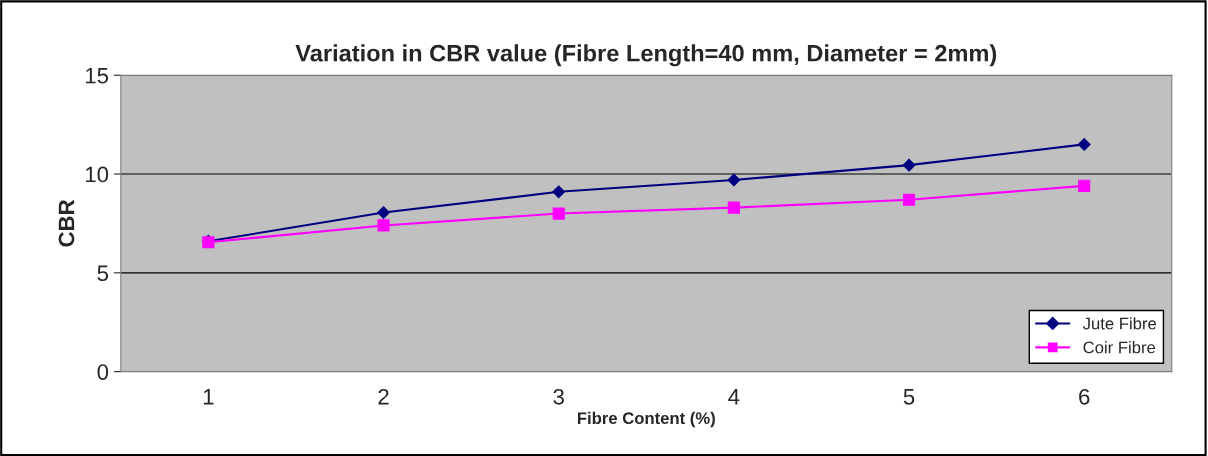 The height and width of the screenshot is (456, 1208). I want to click on y-tick-label: 10, so click(97, 174).